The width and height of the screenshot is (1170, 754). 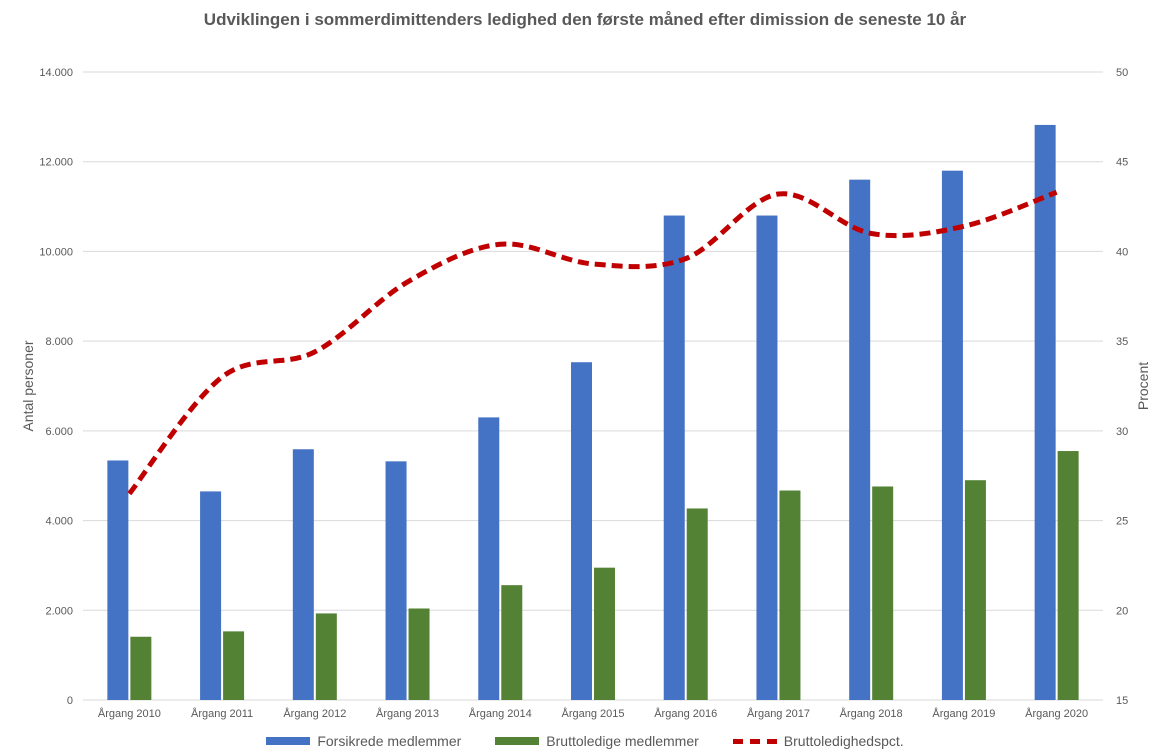 What do you see at coordinates (222, 713) in the screenshot?
I see `x-tick-label: Årgang 2011` at bounding box center [222, 713].